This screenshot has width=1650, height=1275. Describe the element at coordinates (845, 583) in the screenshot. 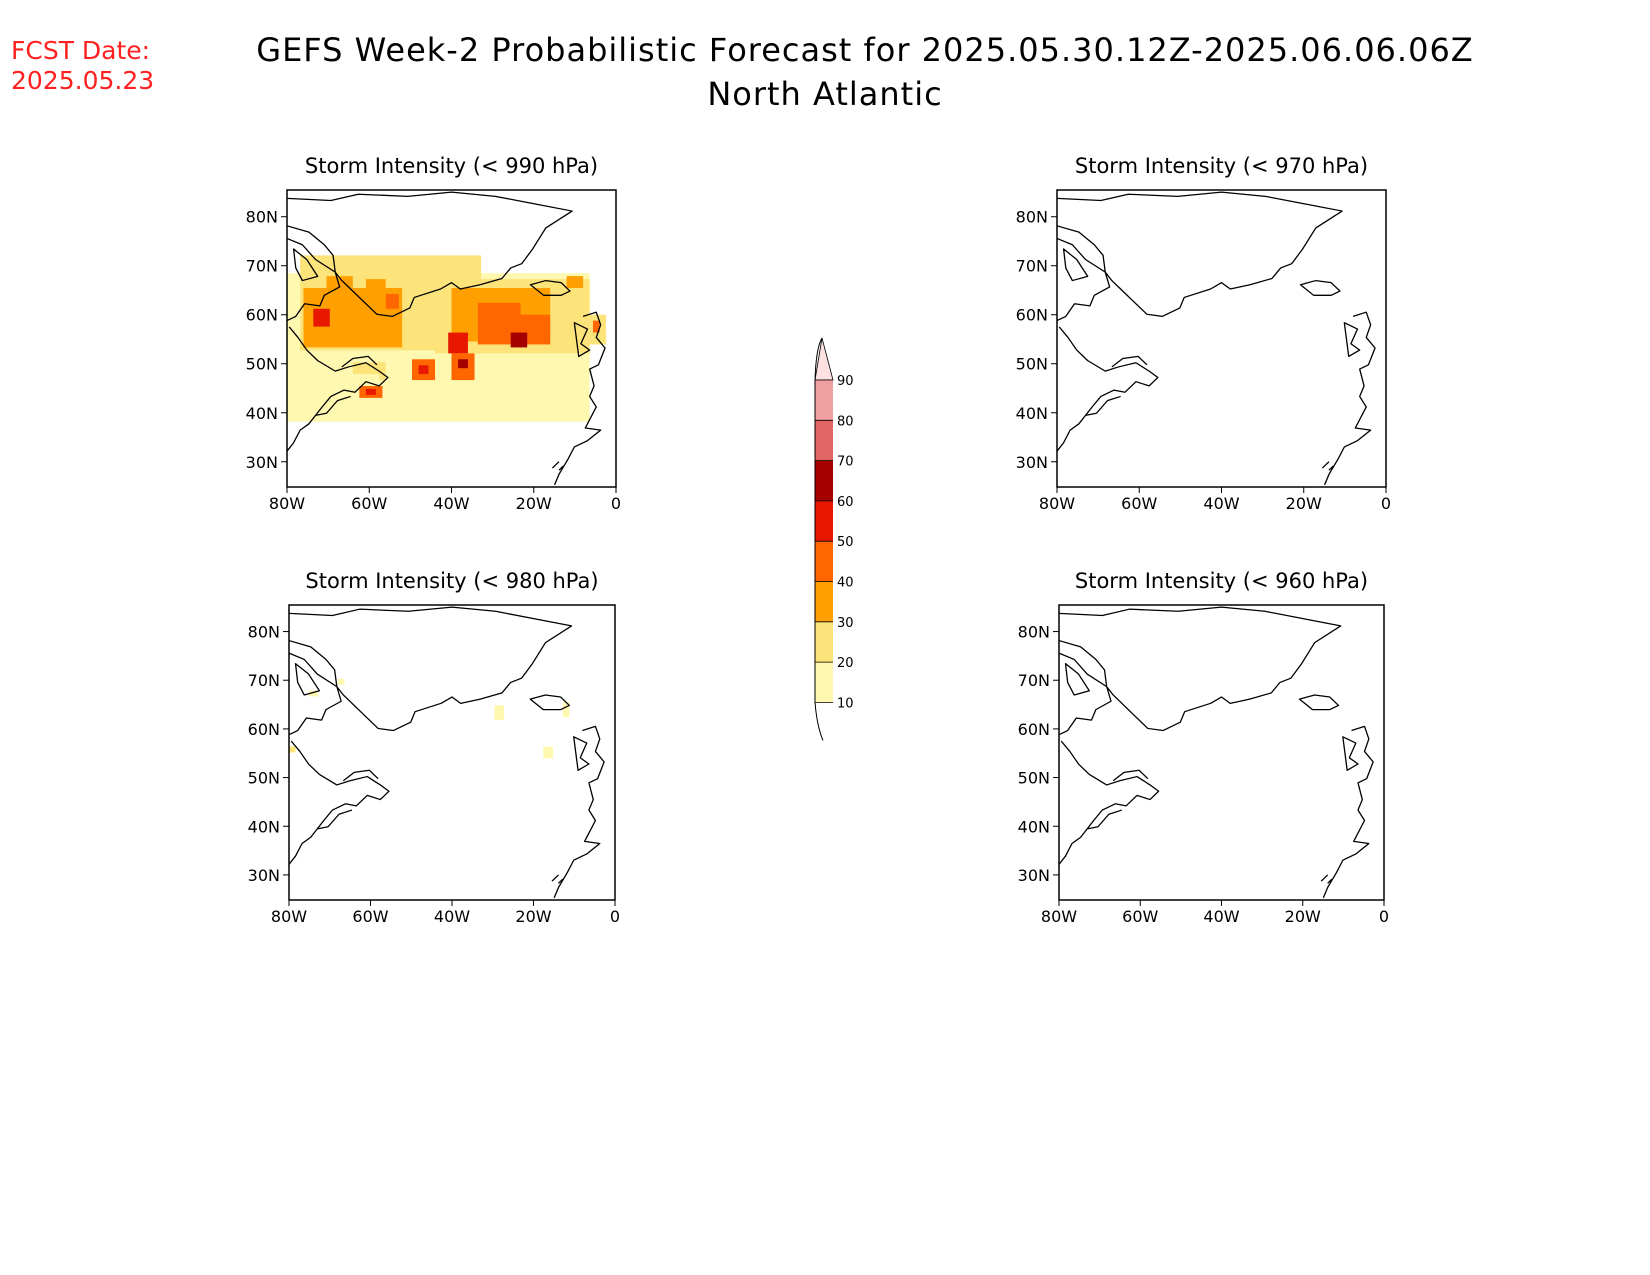

I see `colorbar-level-label: 40` at that location.